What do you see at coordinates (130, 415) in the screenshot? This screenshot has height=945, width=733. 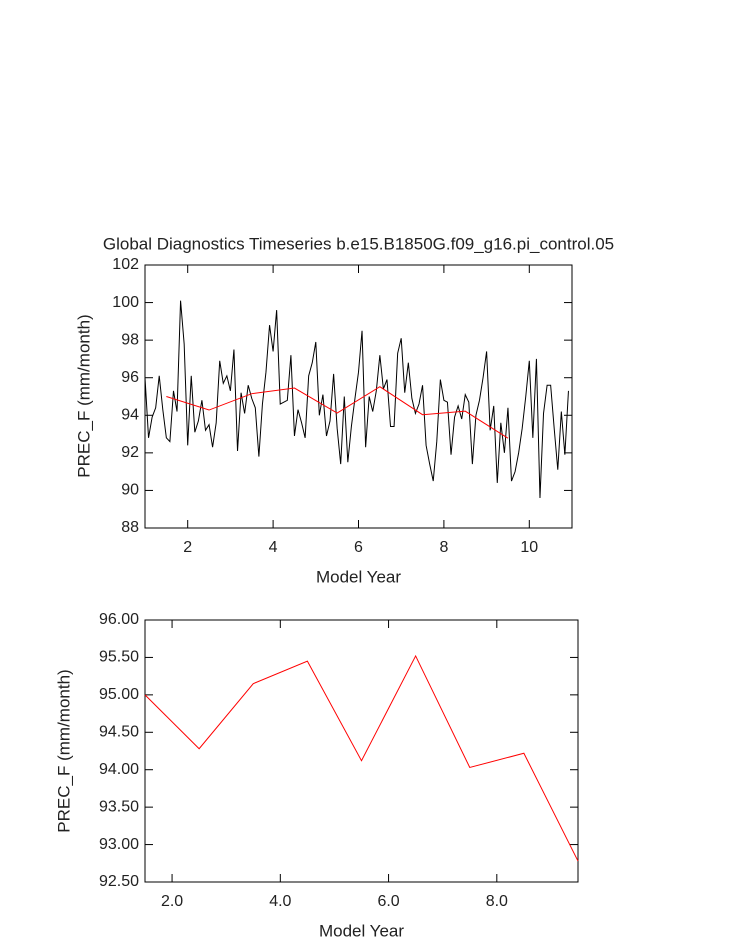 I see `y-tick-label: 94` at bounding box center [130, 415].